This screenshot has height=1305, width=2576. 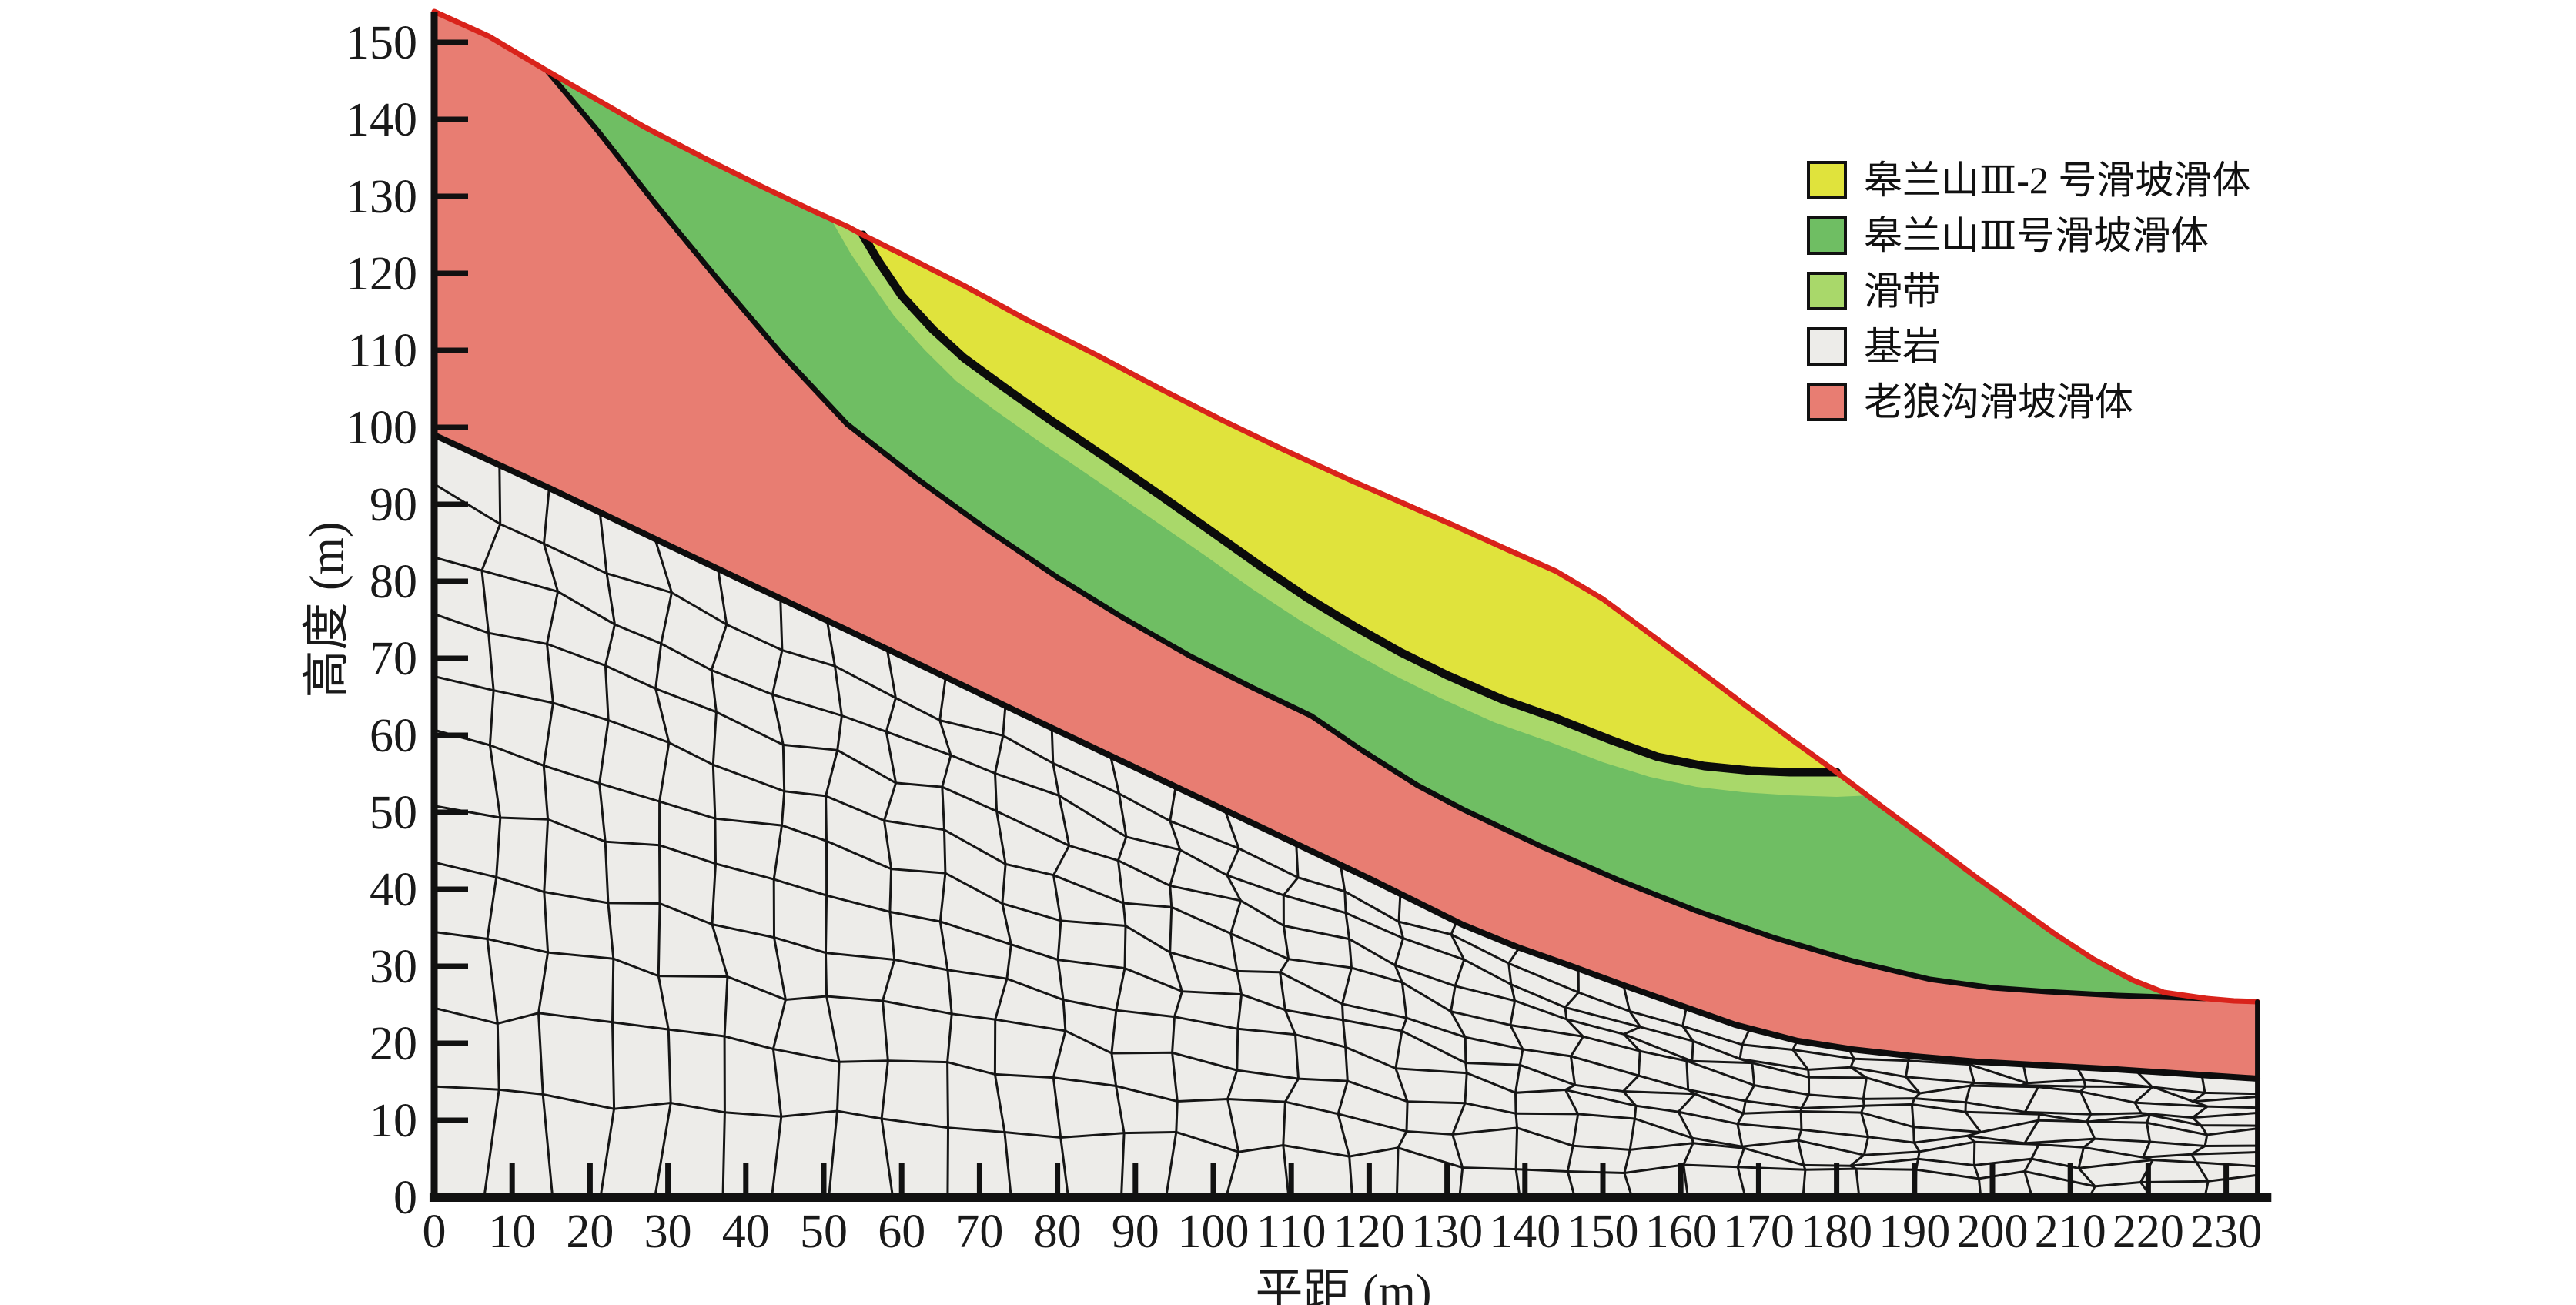 I want to click on legend-item: 皋兰山Ⅲ-2 号滑坡滑体, so click(x=2029, y=180).